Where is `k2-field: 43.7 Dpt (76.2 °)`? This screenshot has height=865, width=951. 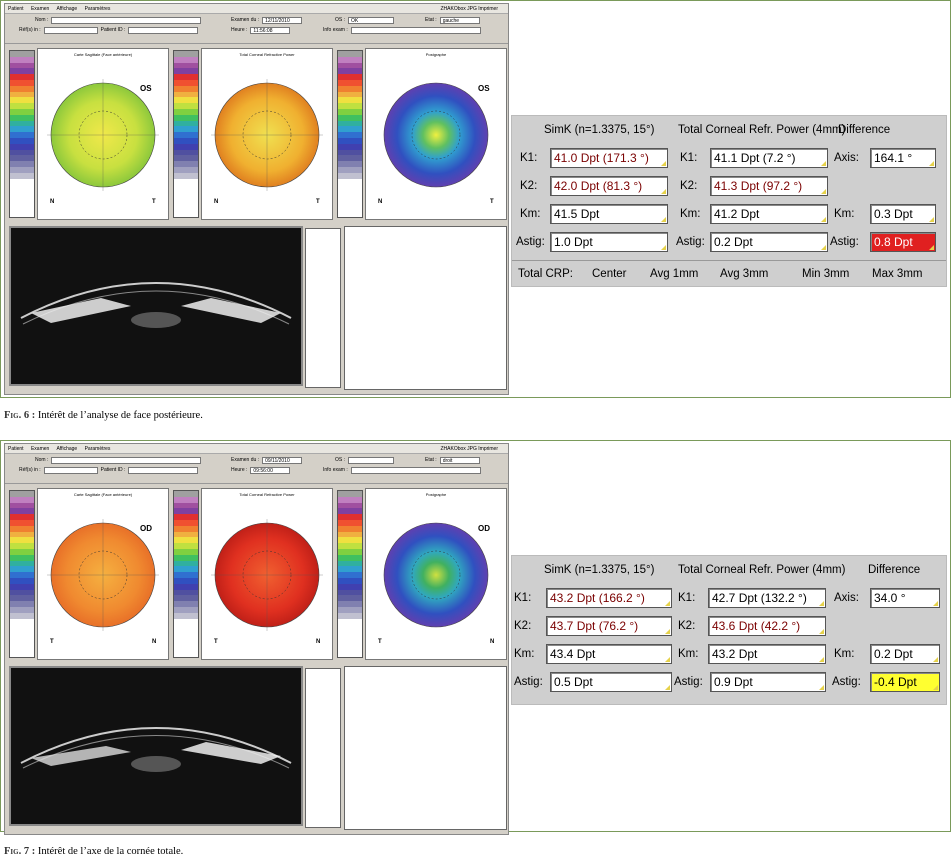 k2-field: 43.7 Dpt (76.2 °) is located at coordinates (609, 626).